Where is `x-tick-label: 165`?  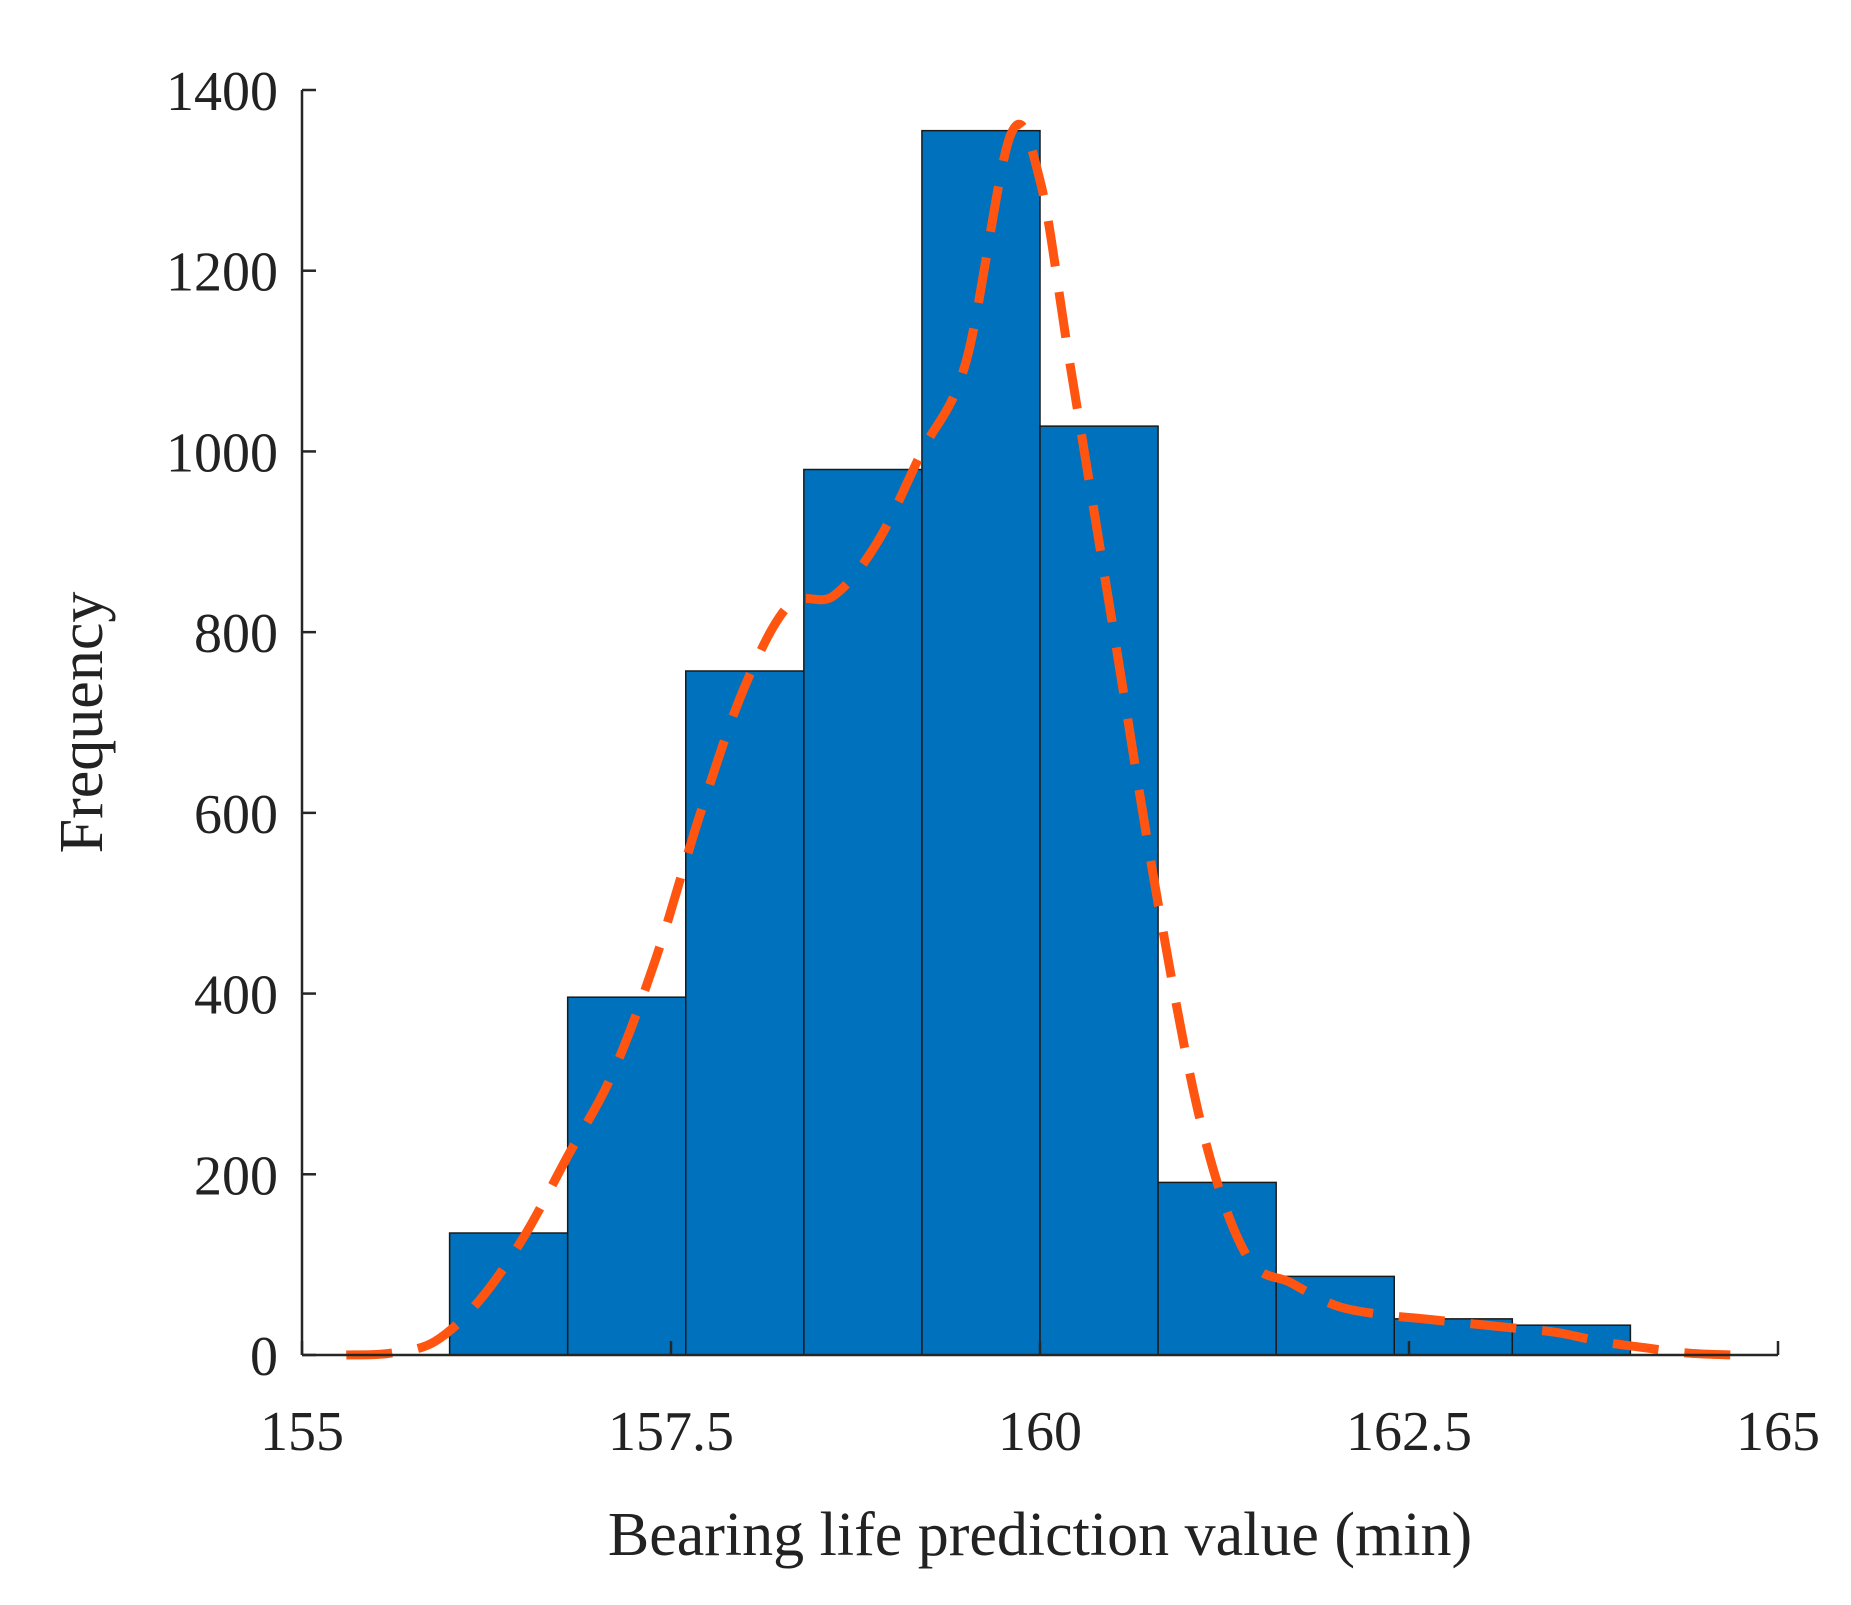
x-tick-label: 165 is located at coordinates (1778, 1432).